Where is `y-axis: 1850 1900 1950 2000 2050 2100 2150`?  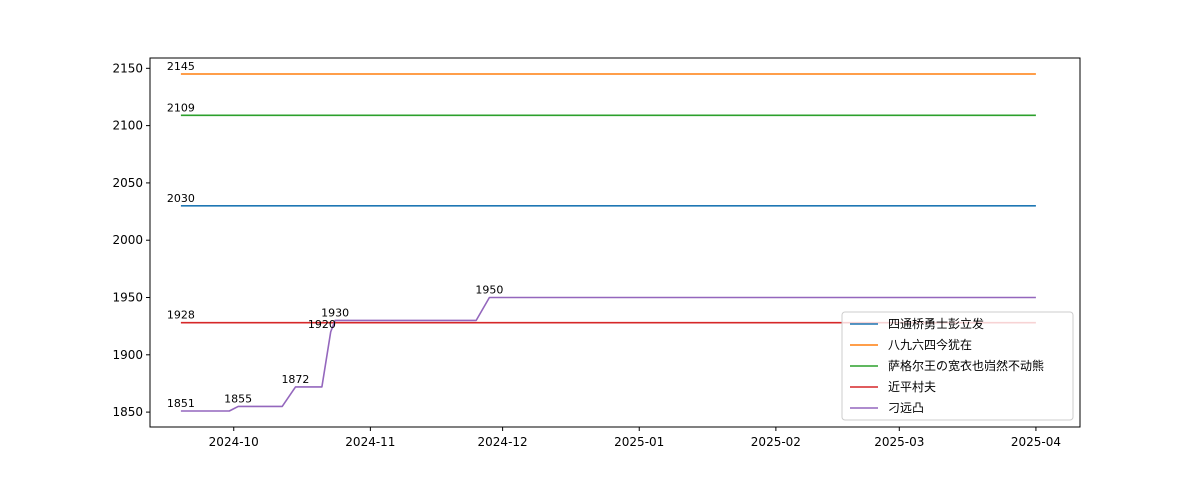
y-axis: 1850 1900 1950 2000 2050 2100 2150 is located at coordinates (131, 240).